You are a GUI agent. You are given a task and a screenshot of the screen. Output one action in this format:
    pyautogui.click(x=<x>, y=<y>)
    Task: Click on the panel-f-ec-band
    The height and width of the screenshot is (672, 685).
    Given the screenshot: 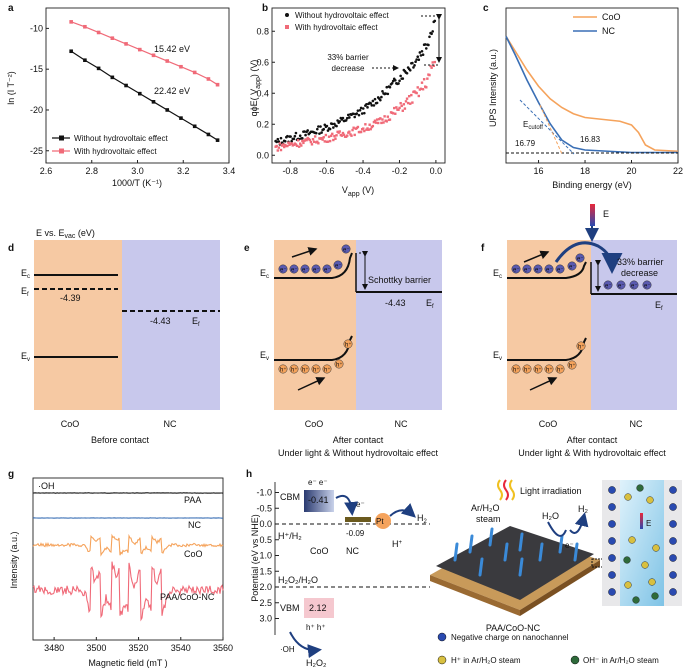 What is the action you would take?
    pyautogui.click(x=547, y=270)
    